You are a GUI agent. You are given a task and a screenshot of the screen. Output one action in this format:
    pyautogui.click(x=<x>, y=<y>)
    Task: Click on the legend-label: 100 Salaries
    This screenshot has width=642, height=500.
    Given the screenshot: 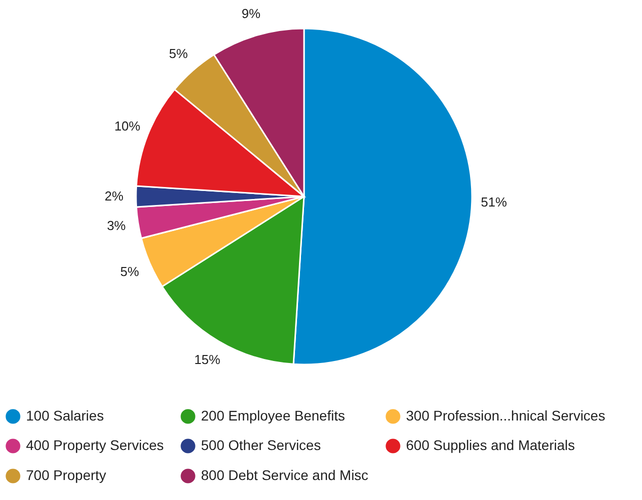 What is the action you would take?
    pyautogui.click(x=65, y=415)
    